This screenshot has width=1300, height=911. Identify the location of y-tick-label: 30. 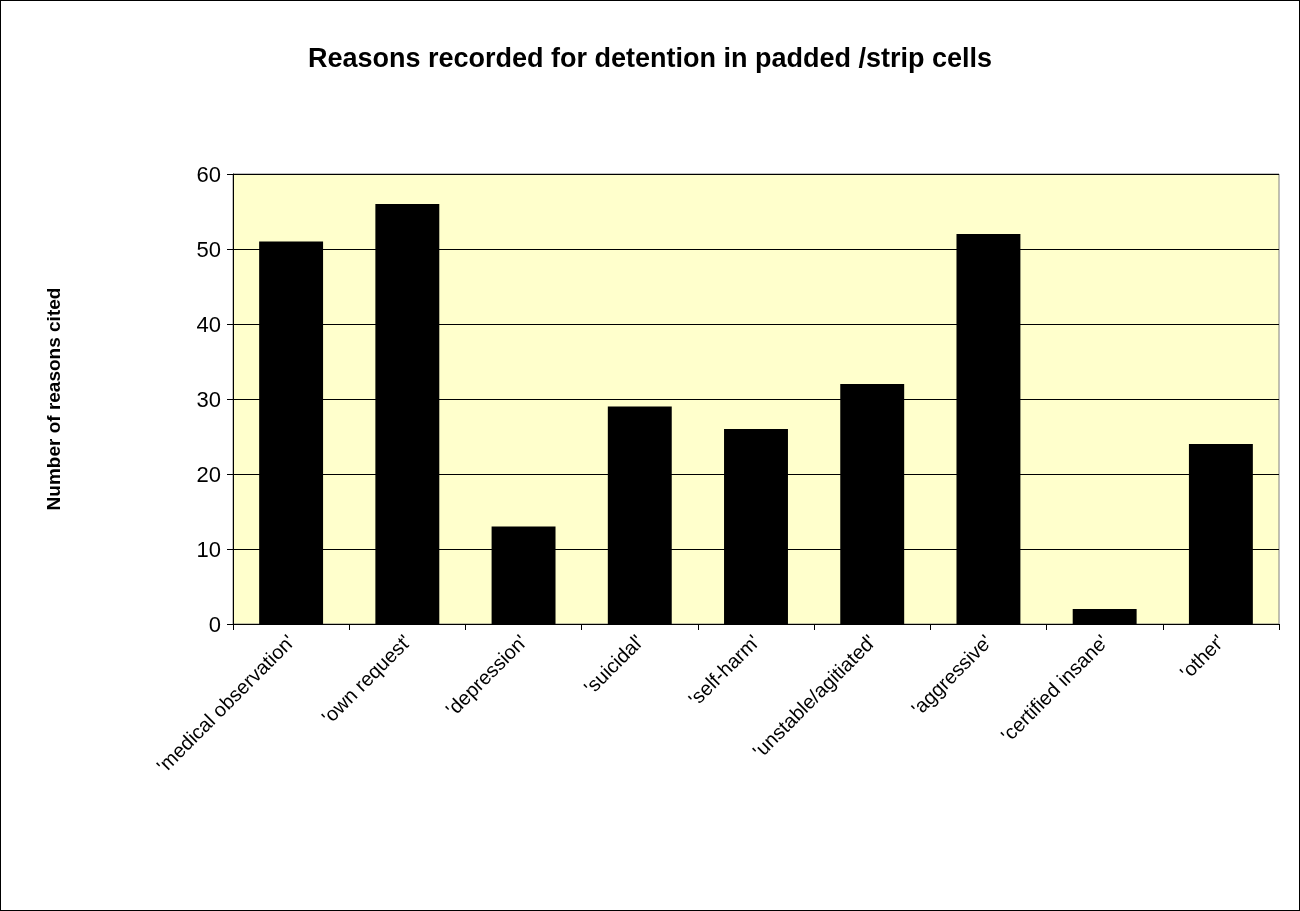
(208, 399).